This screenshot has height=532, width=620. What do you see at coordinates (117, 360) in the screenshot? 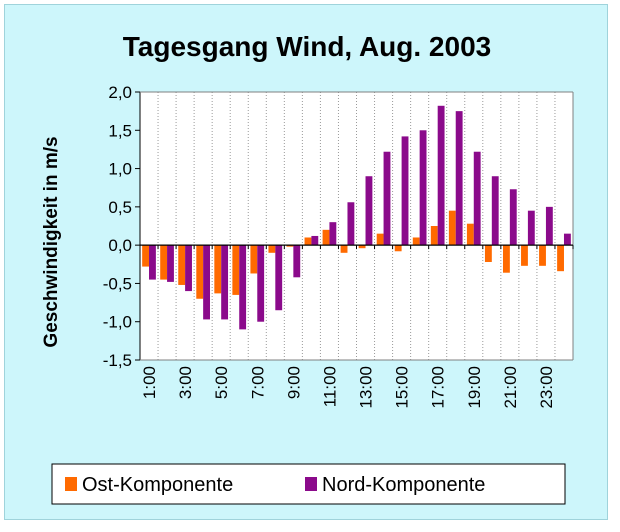
I see `y-tick-label: -1,5` at bounding box center [117, 360].